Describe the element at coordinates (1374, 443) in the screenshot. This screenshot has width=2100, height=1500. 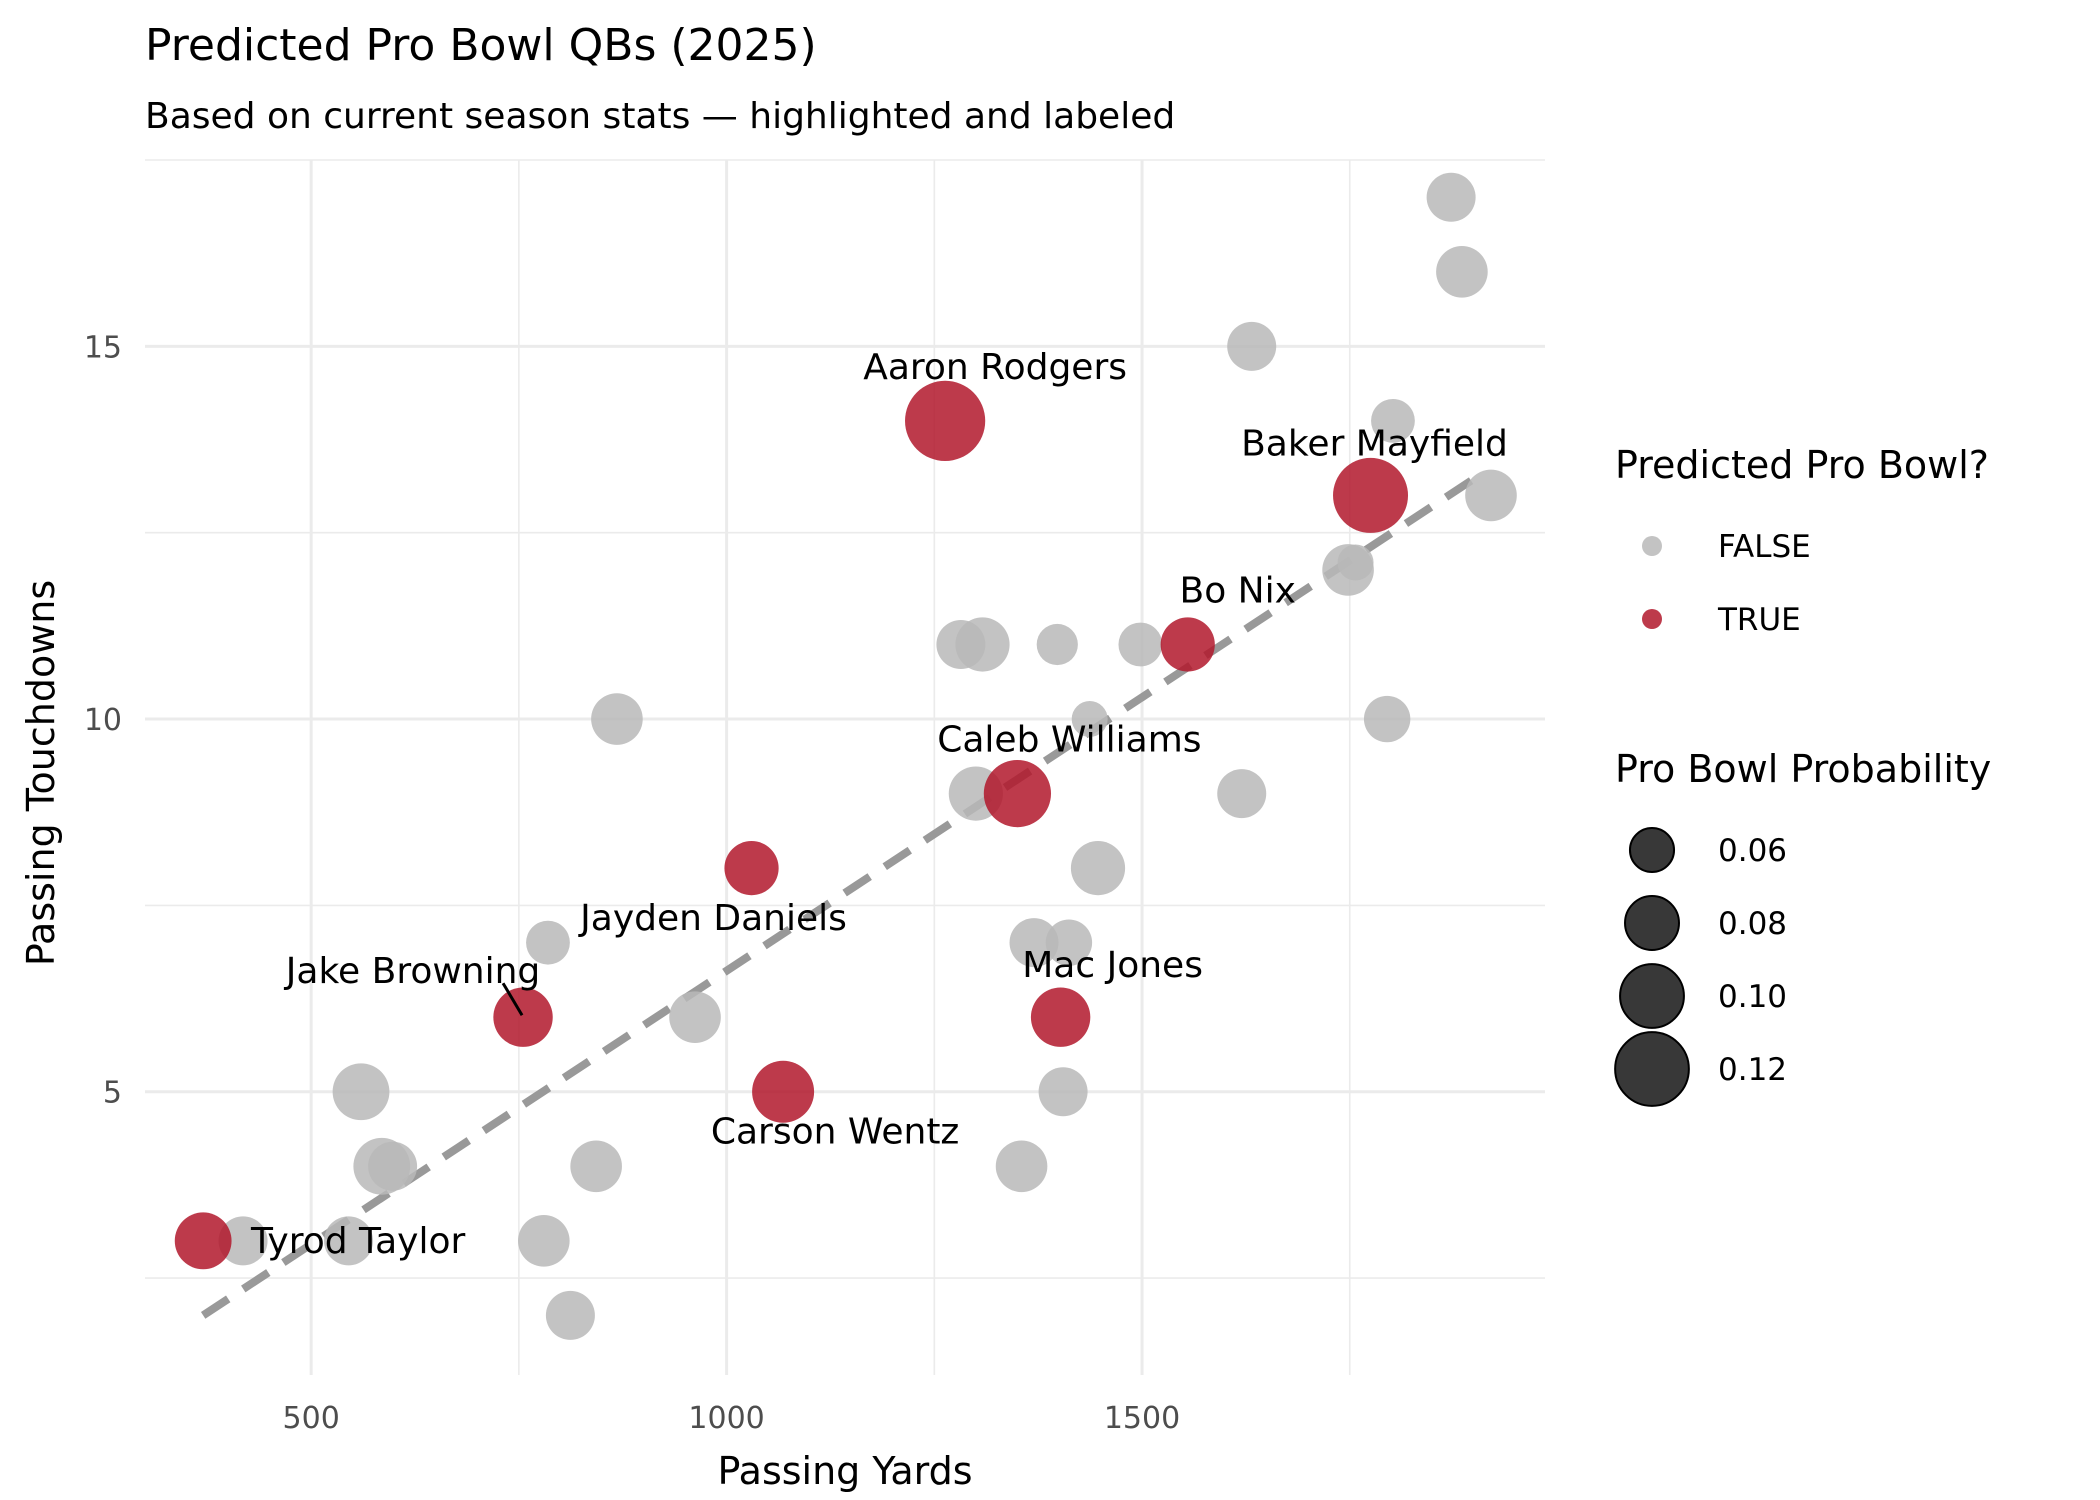
I see `point-label: Baker Mayfield` at that location.